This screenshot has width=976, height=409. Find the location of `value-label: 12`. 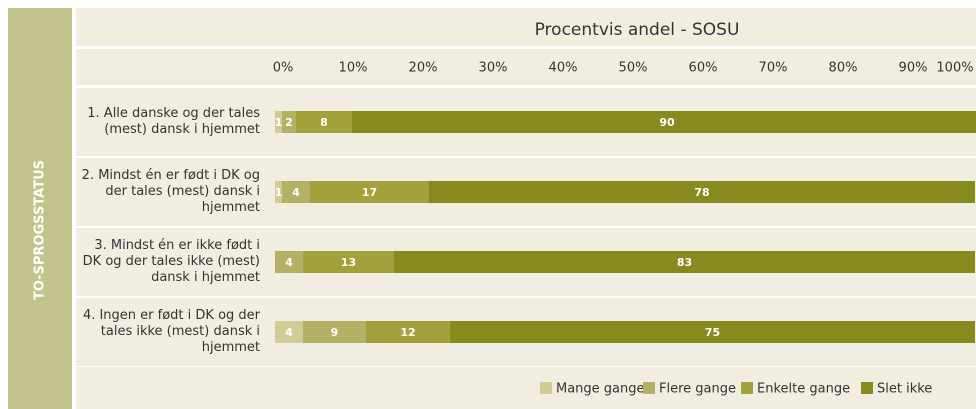

value-label: 12 is located at coordinates (407, 332).